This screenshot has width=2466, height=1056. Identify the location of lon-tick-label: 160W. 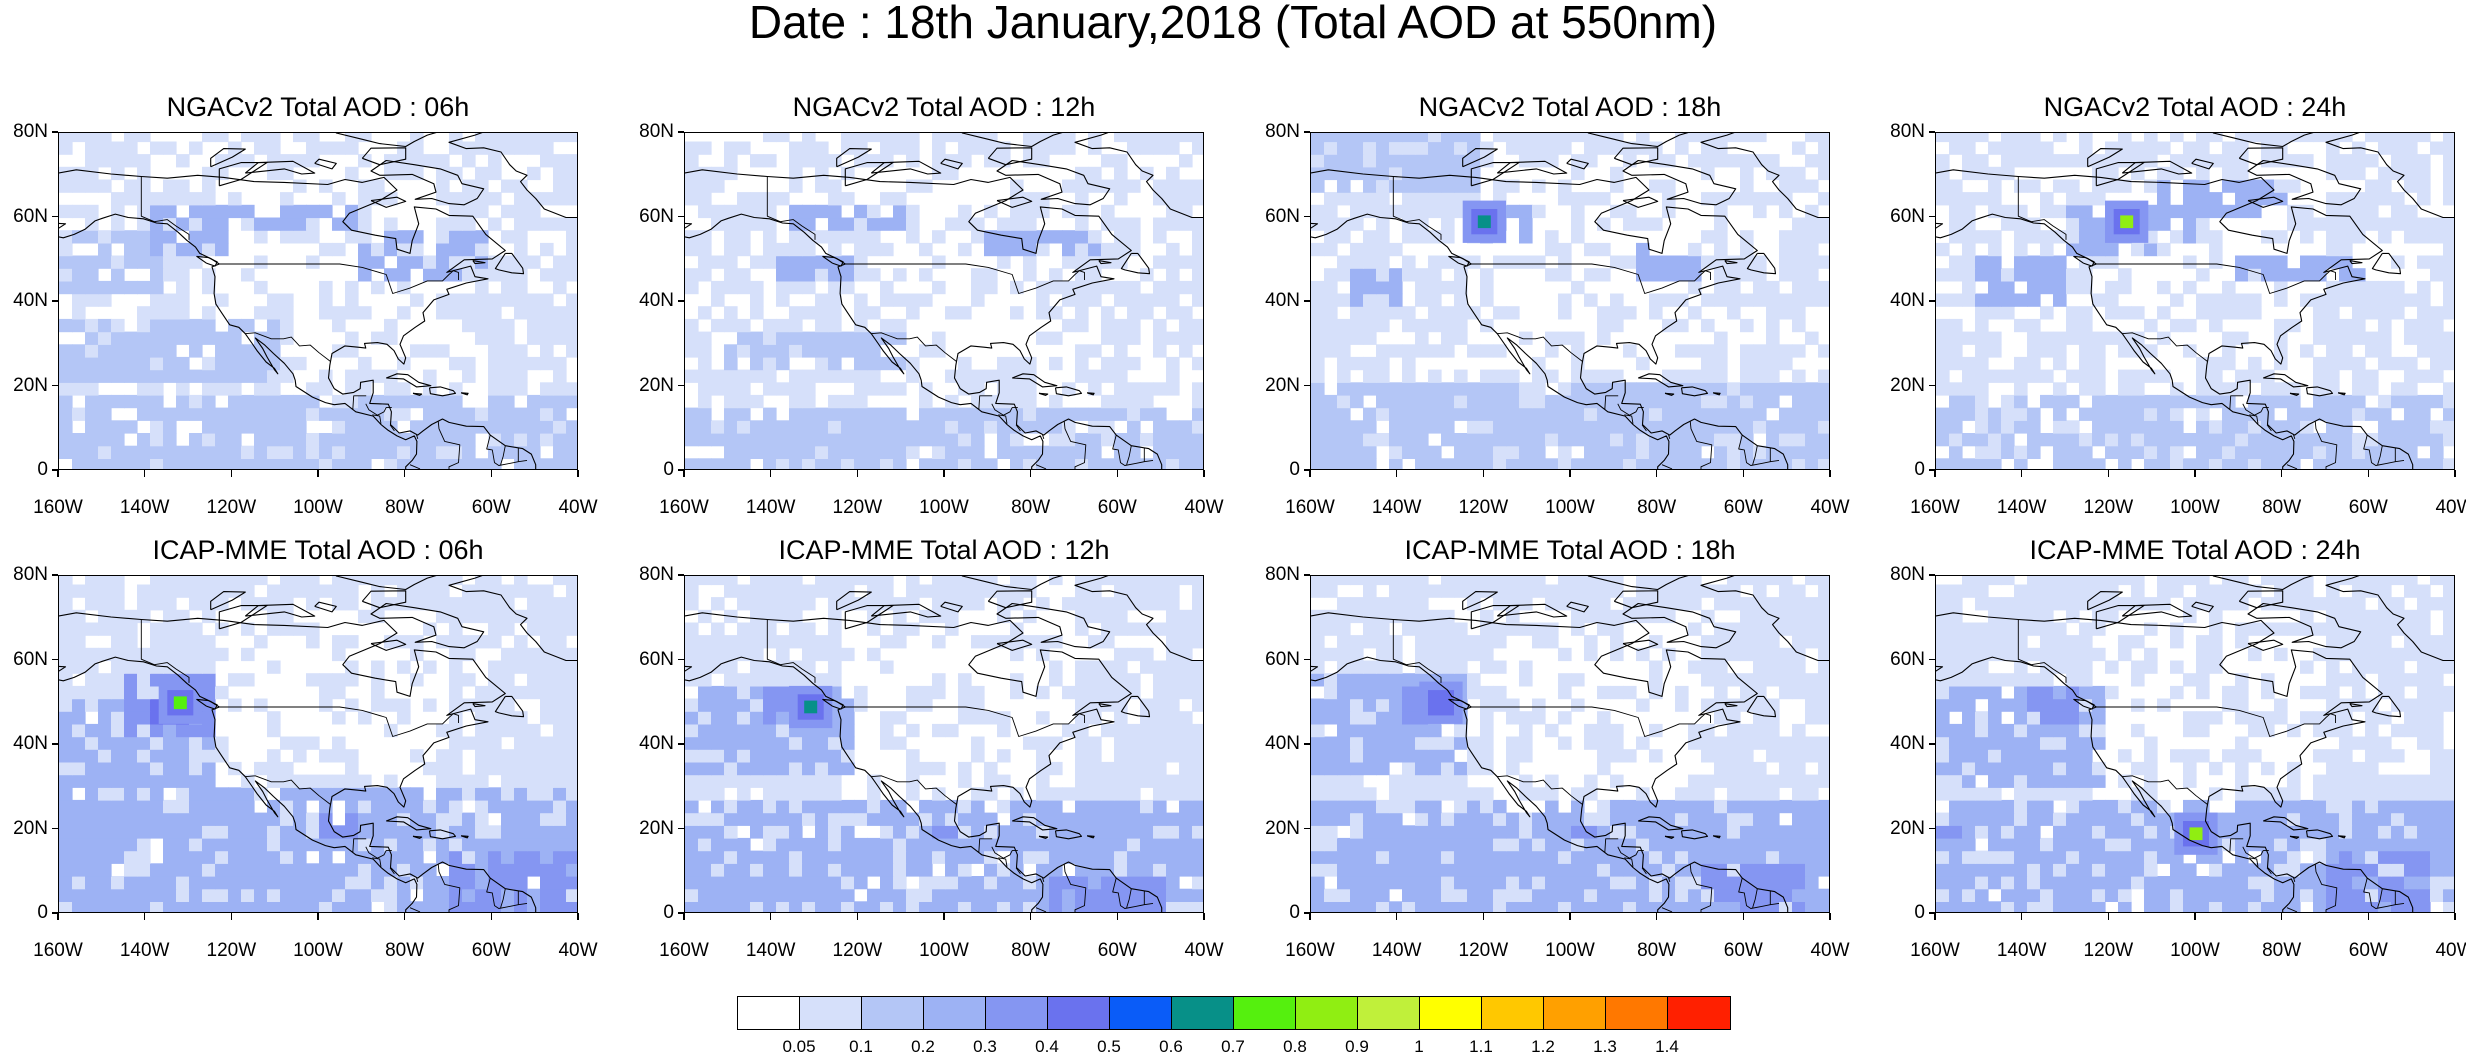
(1310, 507).